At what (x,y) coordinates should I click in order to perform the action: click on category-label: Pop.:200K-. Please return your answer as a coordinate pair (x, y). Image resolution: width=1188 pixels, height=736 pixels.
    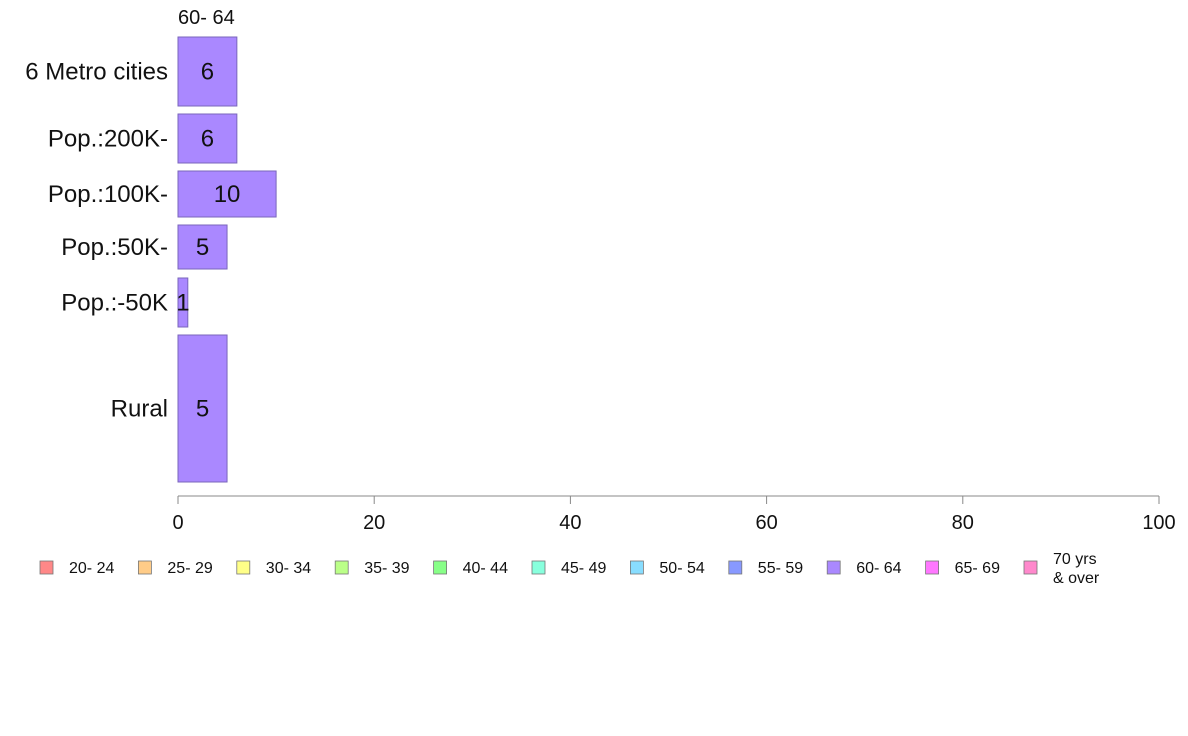
    Looking at the image, I should click on (108, 139).